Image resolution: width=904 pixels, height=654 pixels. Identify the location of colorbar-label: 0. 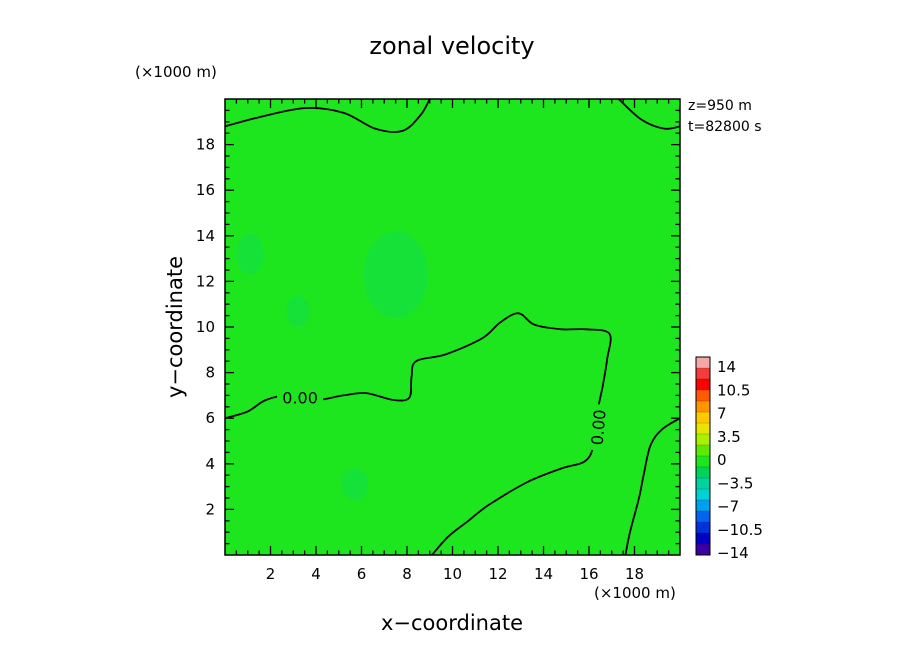
(722, 460).